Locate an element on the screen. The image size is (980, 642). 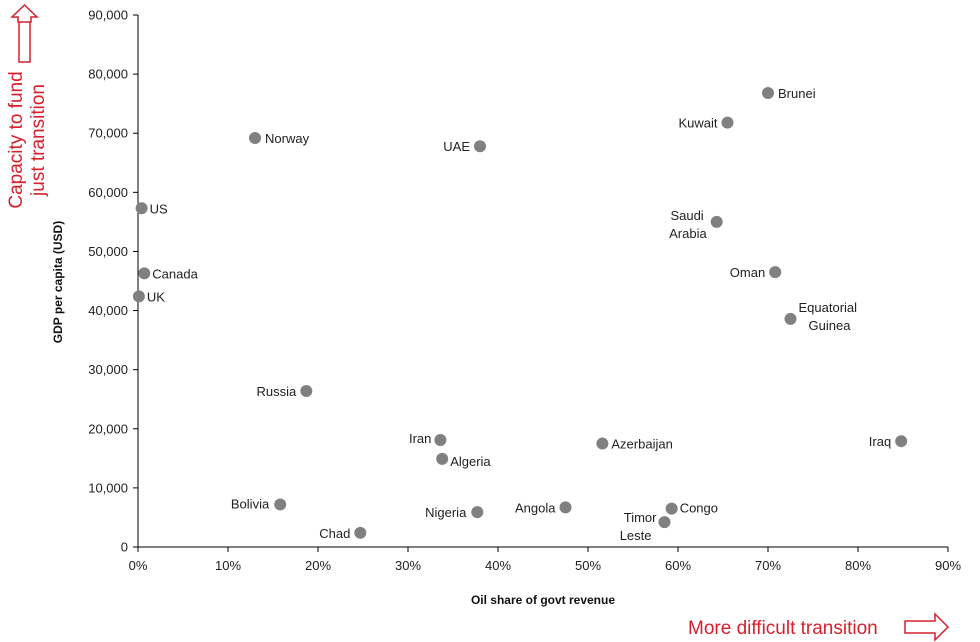
y-tick-label: 90,000 is located at coordinates (108, 15).